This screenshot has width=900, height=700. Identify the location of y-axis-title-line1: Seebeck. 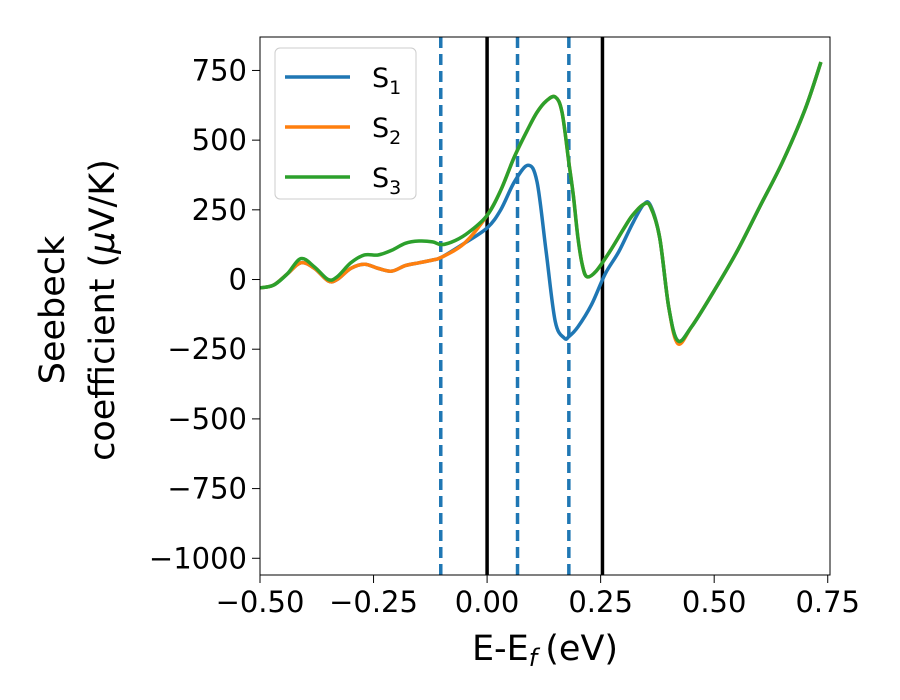
(53, 309).